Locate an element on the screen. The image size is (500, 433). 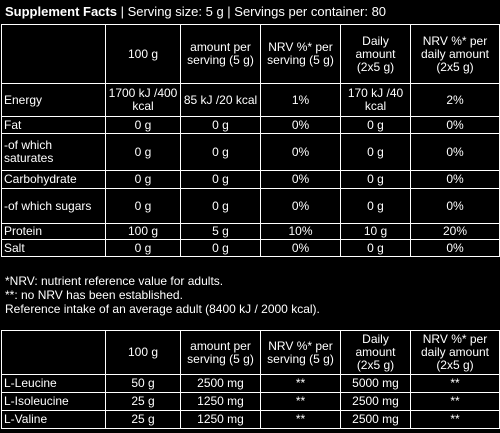
table-row: L-Isoleucine 25 g 1250 mg ** 2500 mg ** is located at coordinates (250, 401).